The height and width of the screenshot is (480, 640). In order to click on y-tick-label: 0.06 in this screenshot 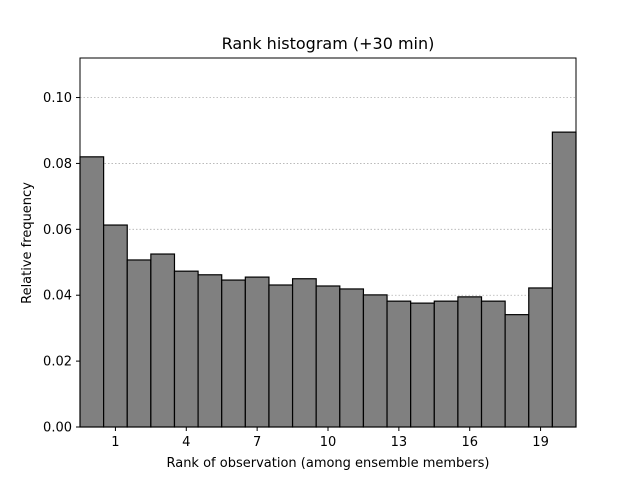, I will do `click(57, 230)`.